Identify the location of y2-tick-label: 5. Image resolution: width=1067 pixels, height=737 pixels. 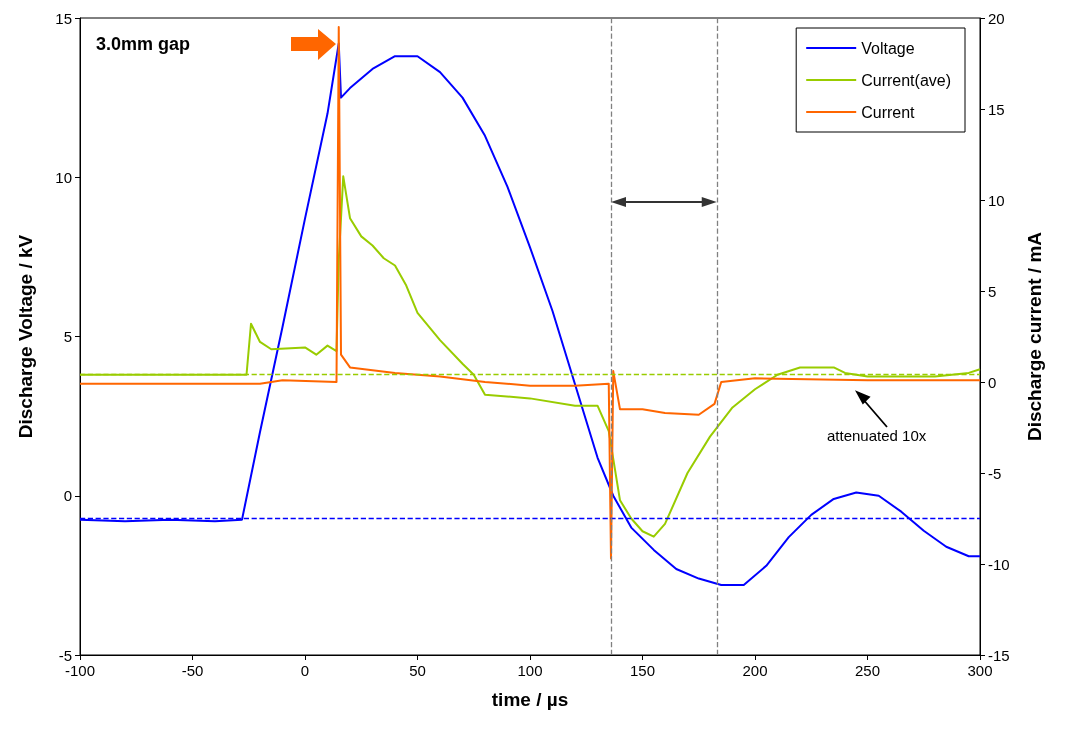
(992, 291).